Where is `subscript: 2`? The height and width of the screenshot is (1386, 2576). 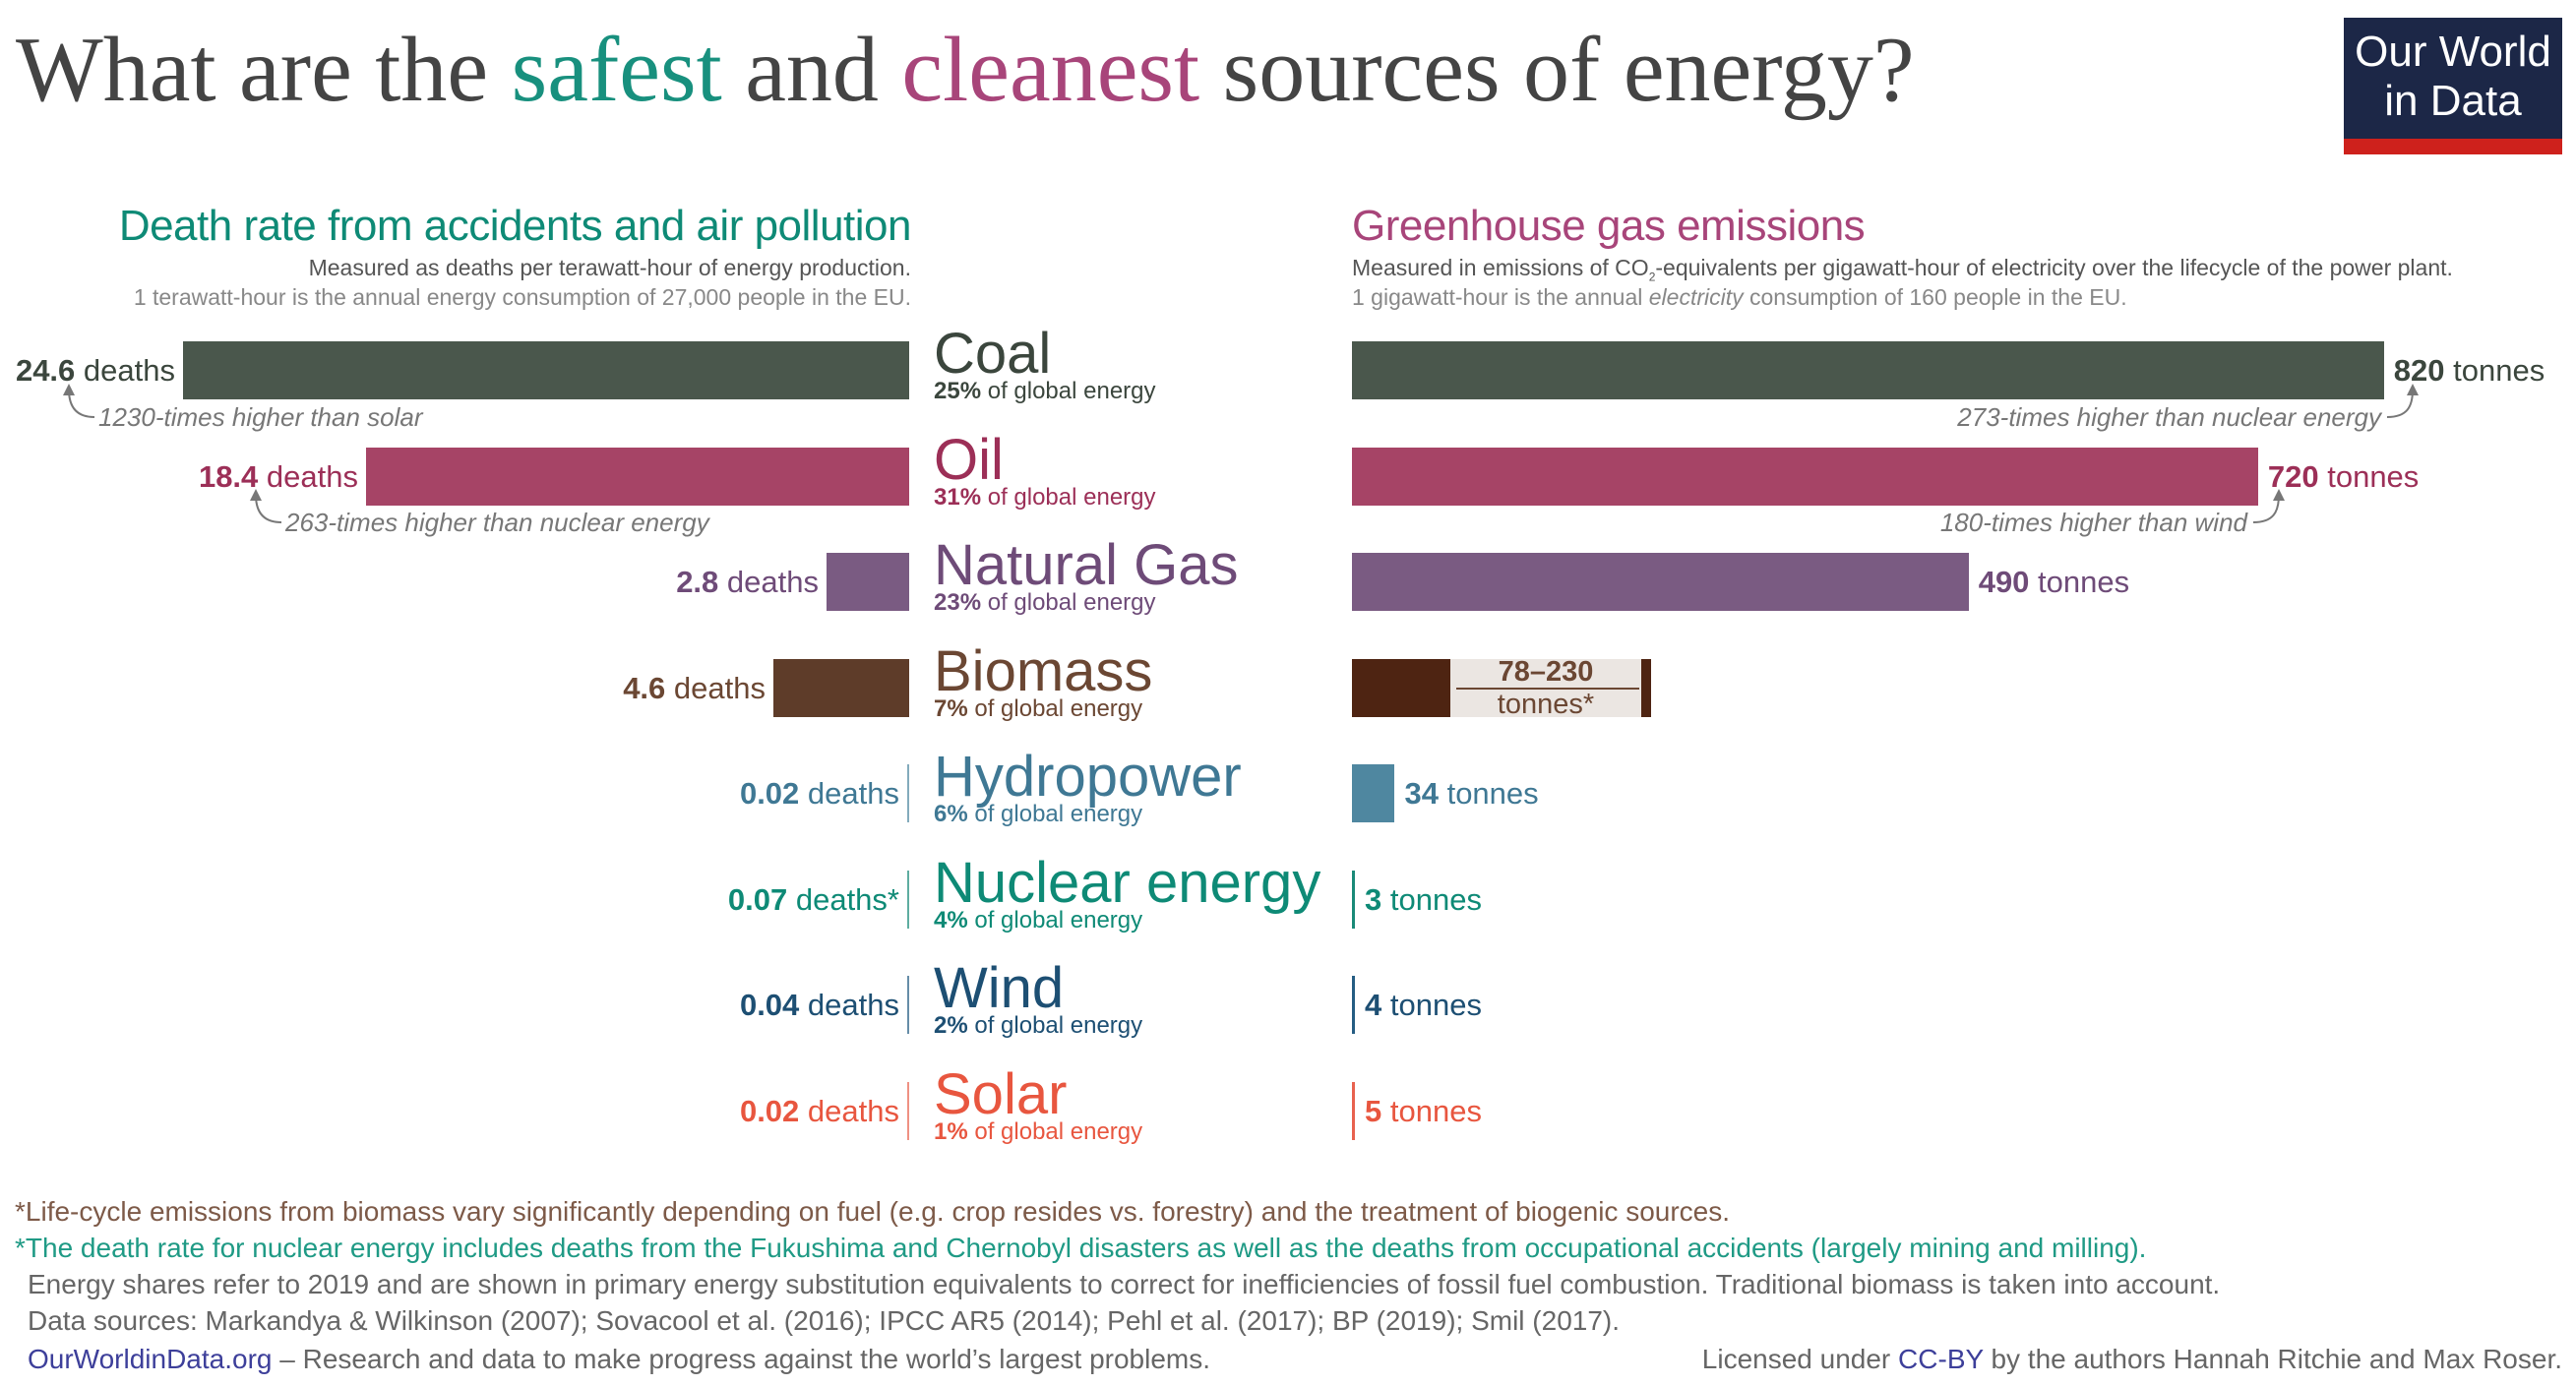 subscript: 2 is located at coordinates (1652, 277).